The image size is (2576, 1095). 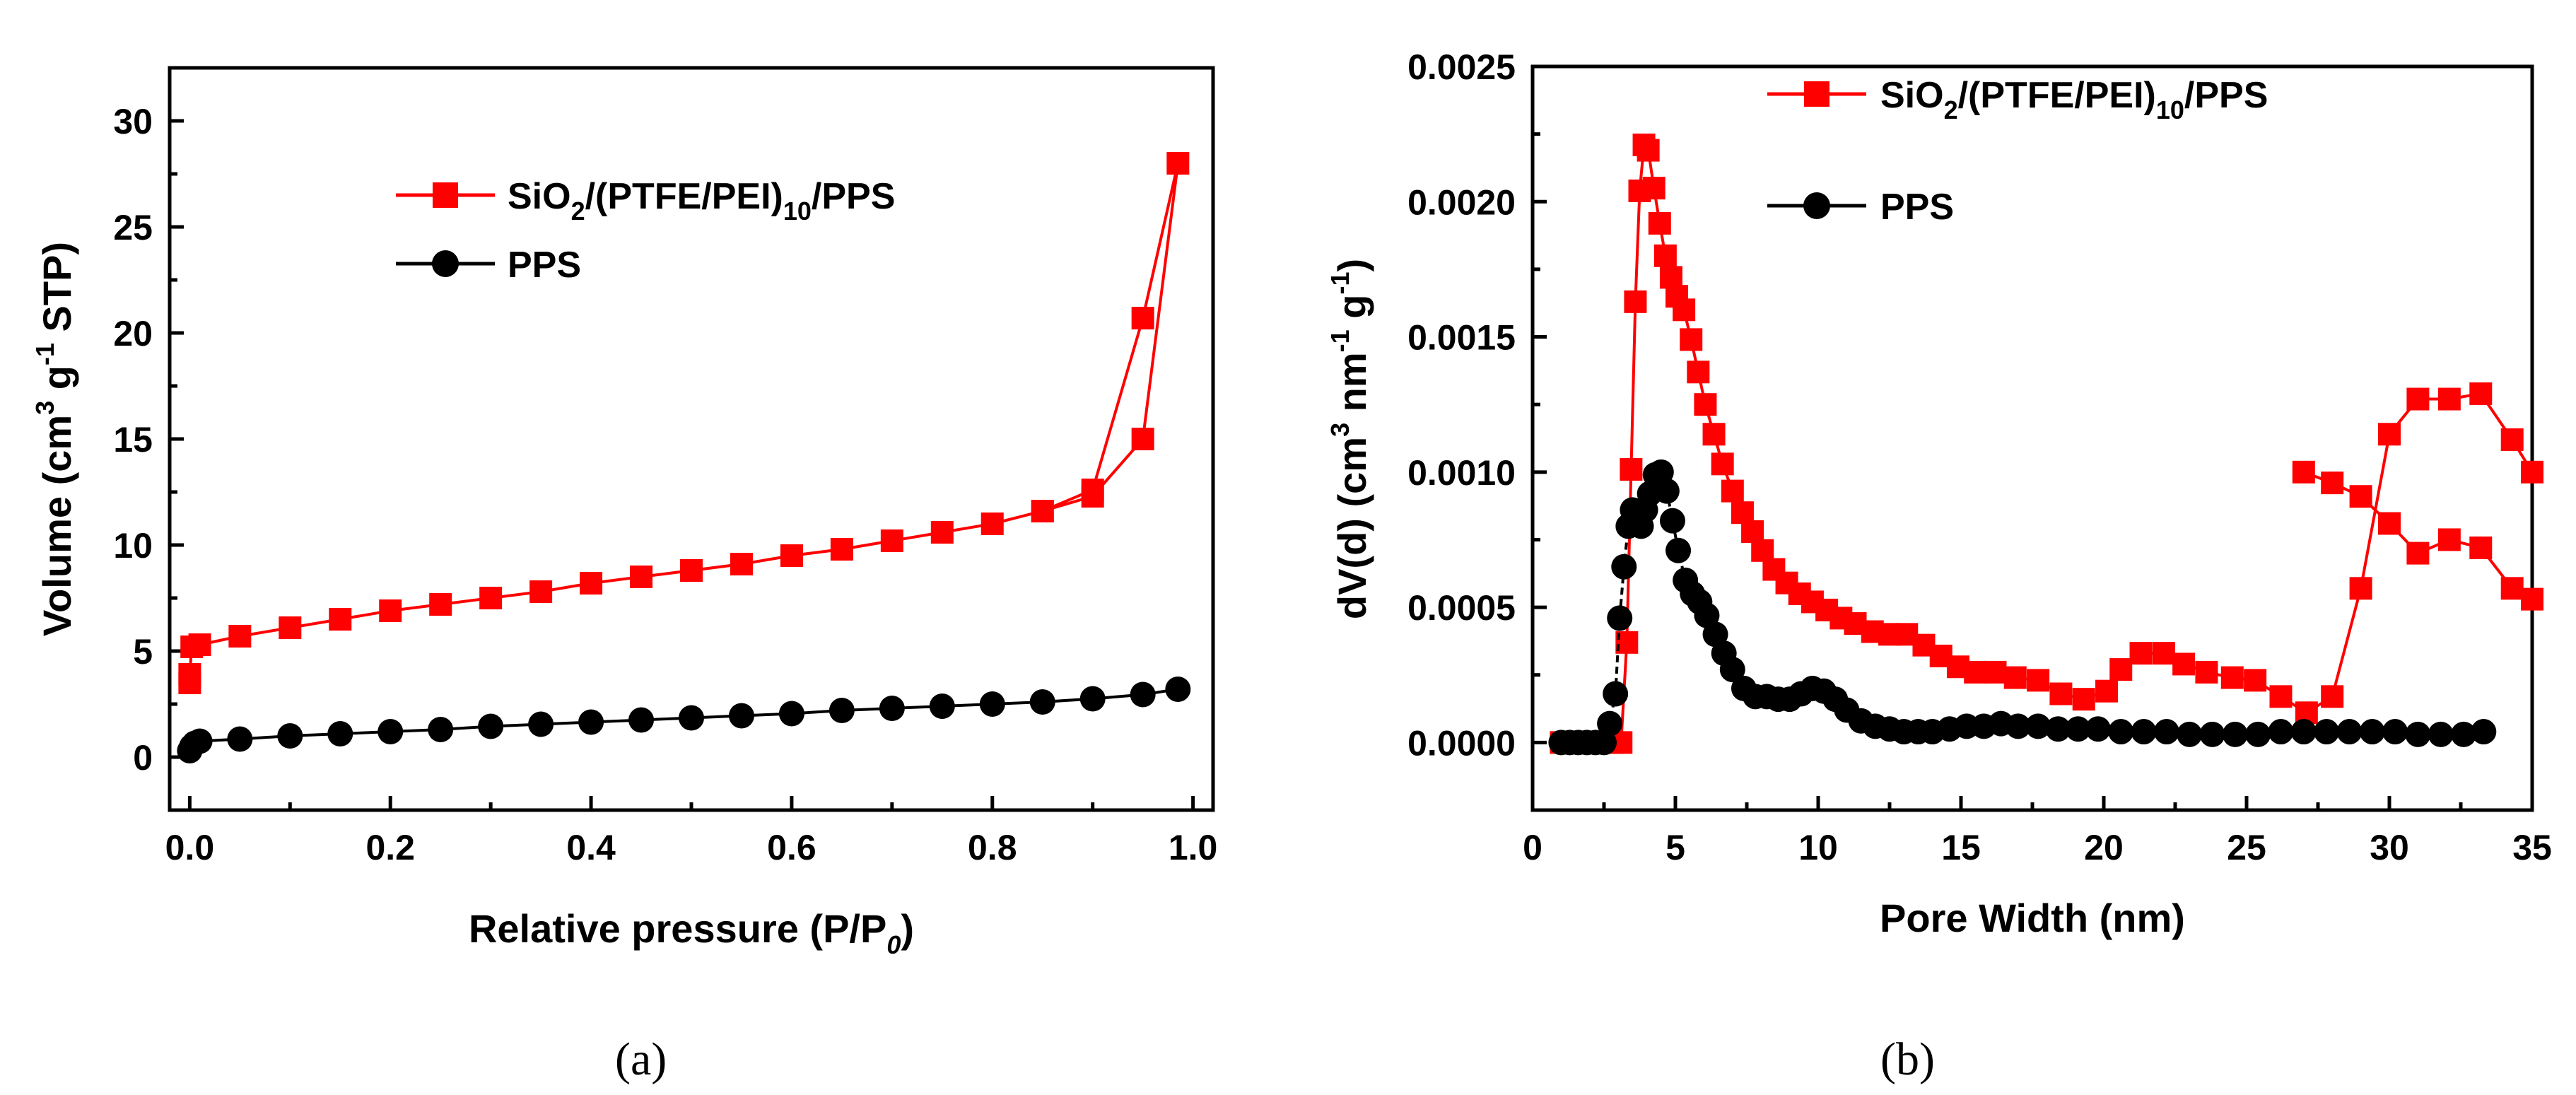 What do you see at coordinates (702, 201) in the screenshot?
I see `legend-label-a-sio2: SiO2/(PTFE/PEI)10/PPS` at bounding box center [702, 201].